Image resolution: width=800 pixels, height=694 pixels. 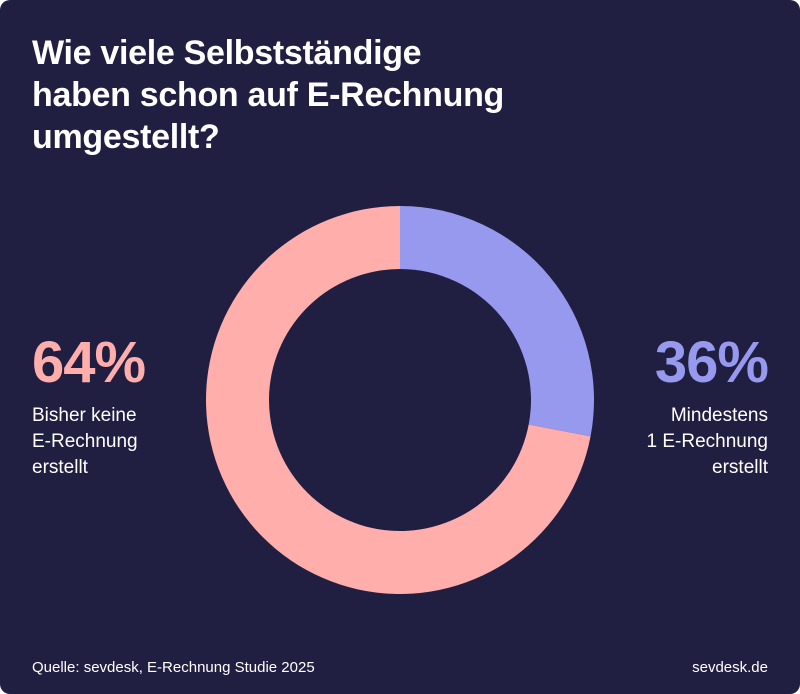 What do you see at coordinates (227, 53) in the screenshot?
I see `title-line-1: Wie viele Selbstständige` at bounding box center [227, 53].